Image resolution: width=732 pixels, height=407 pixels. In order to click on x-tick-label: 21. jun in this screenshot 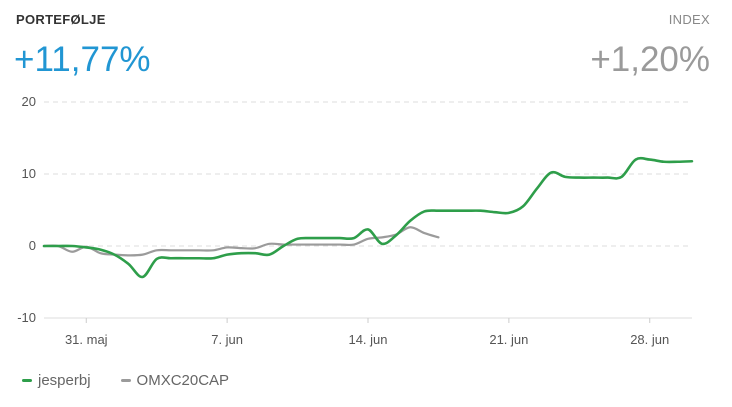, I will do `click(508, 339)`.